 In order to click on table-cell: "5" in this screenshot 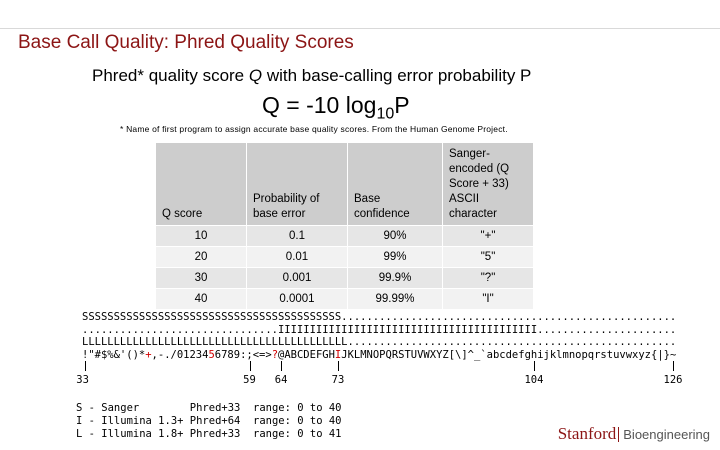, I will do `click(488, 257)`.